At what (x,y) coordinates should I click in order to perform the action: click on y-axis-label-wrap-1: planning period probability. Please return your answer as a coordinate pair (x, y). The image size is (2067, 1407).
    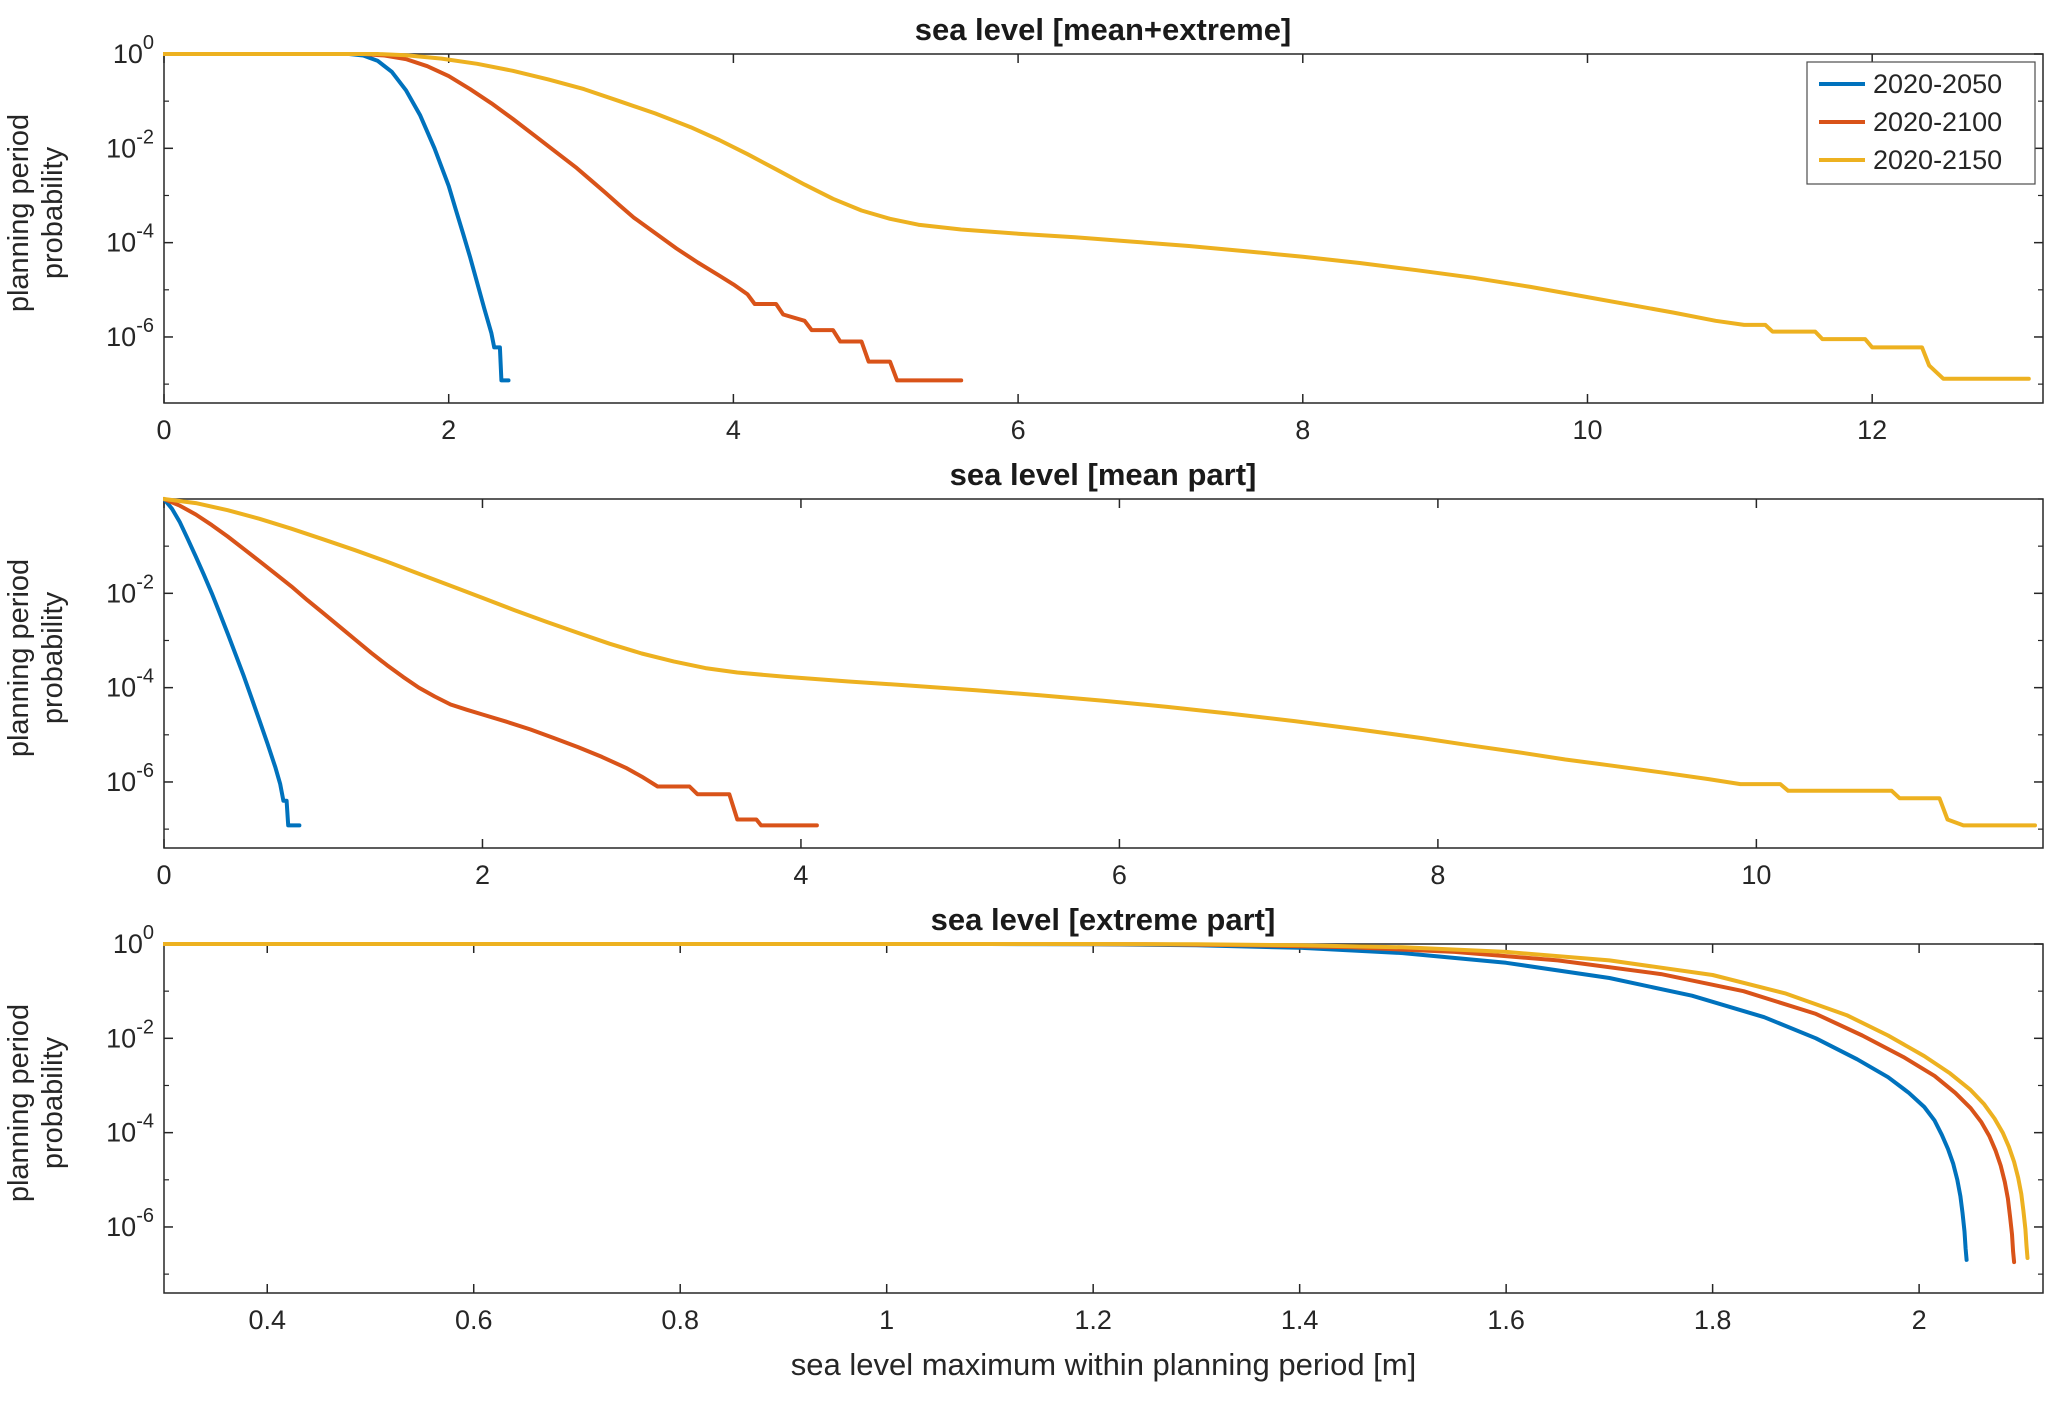
    Looking at the image, I should click on (36, 230).